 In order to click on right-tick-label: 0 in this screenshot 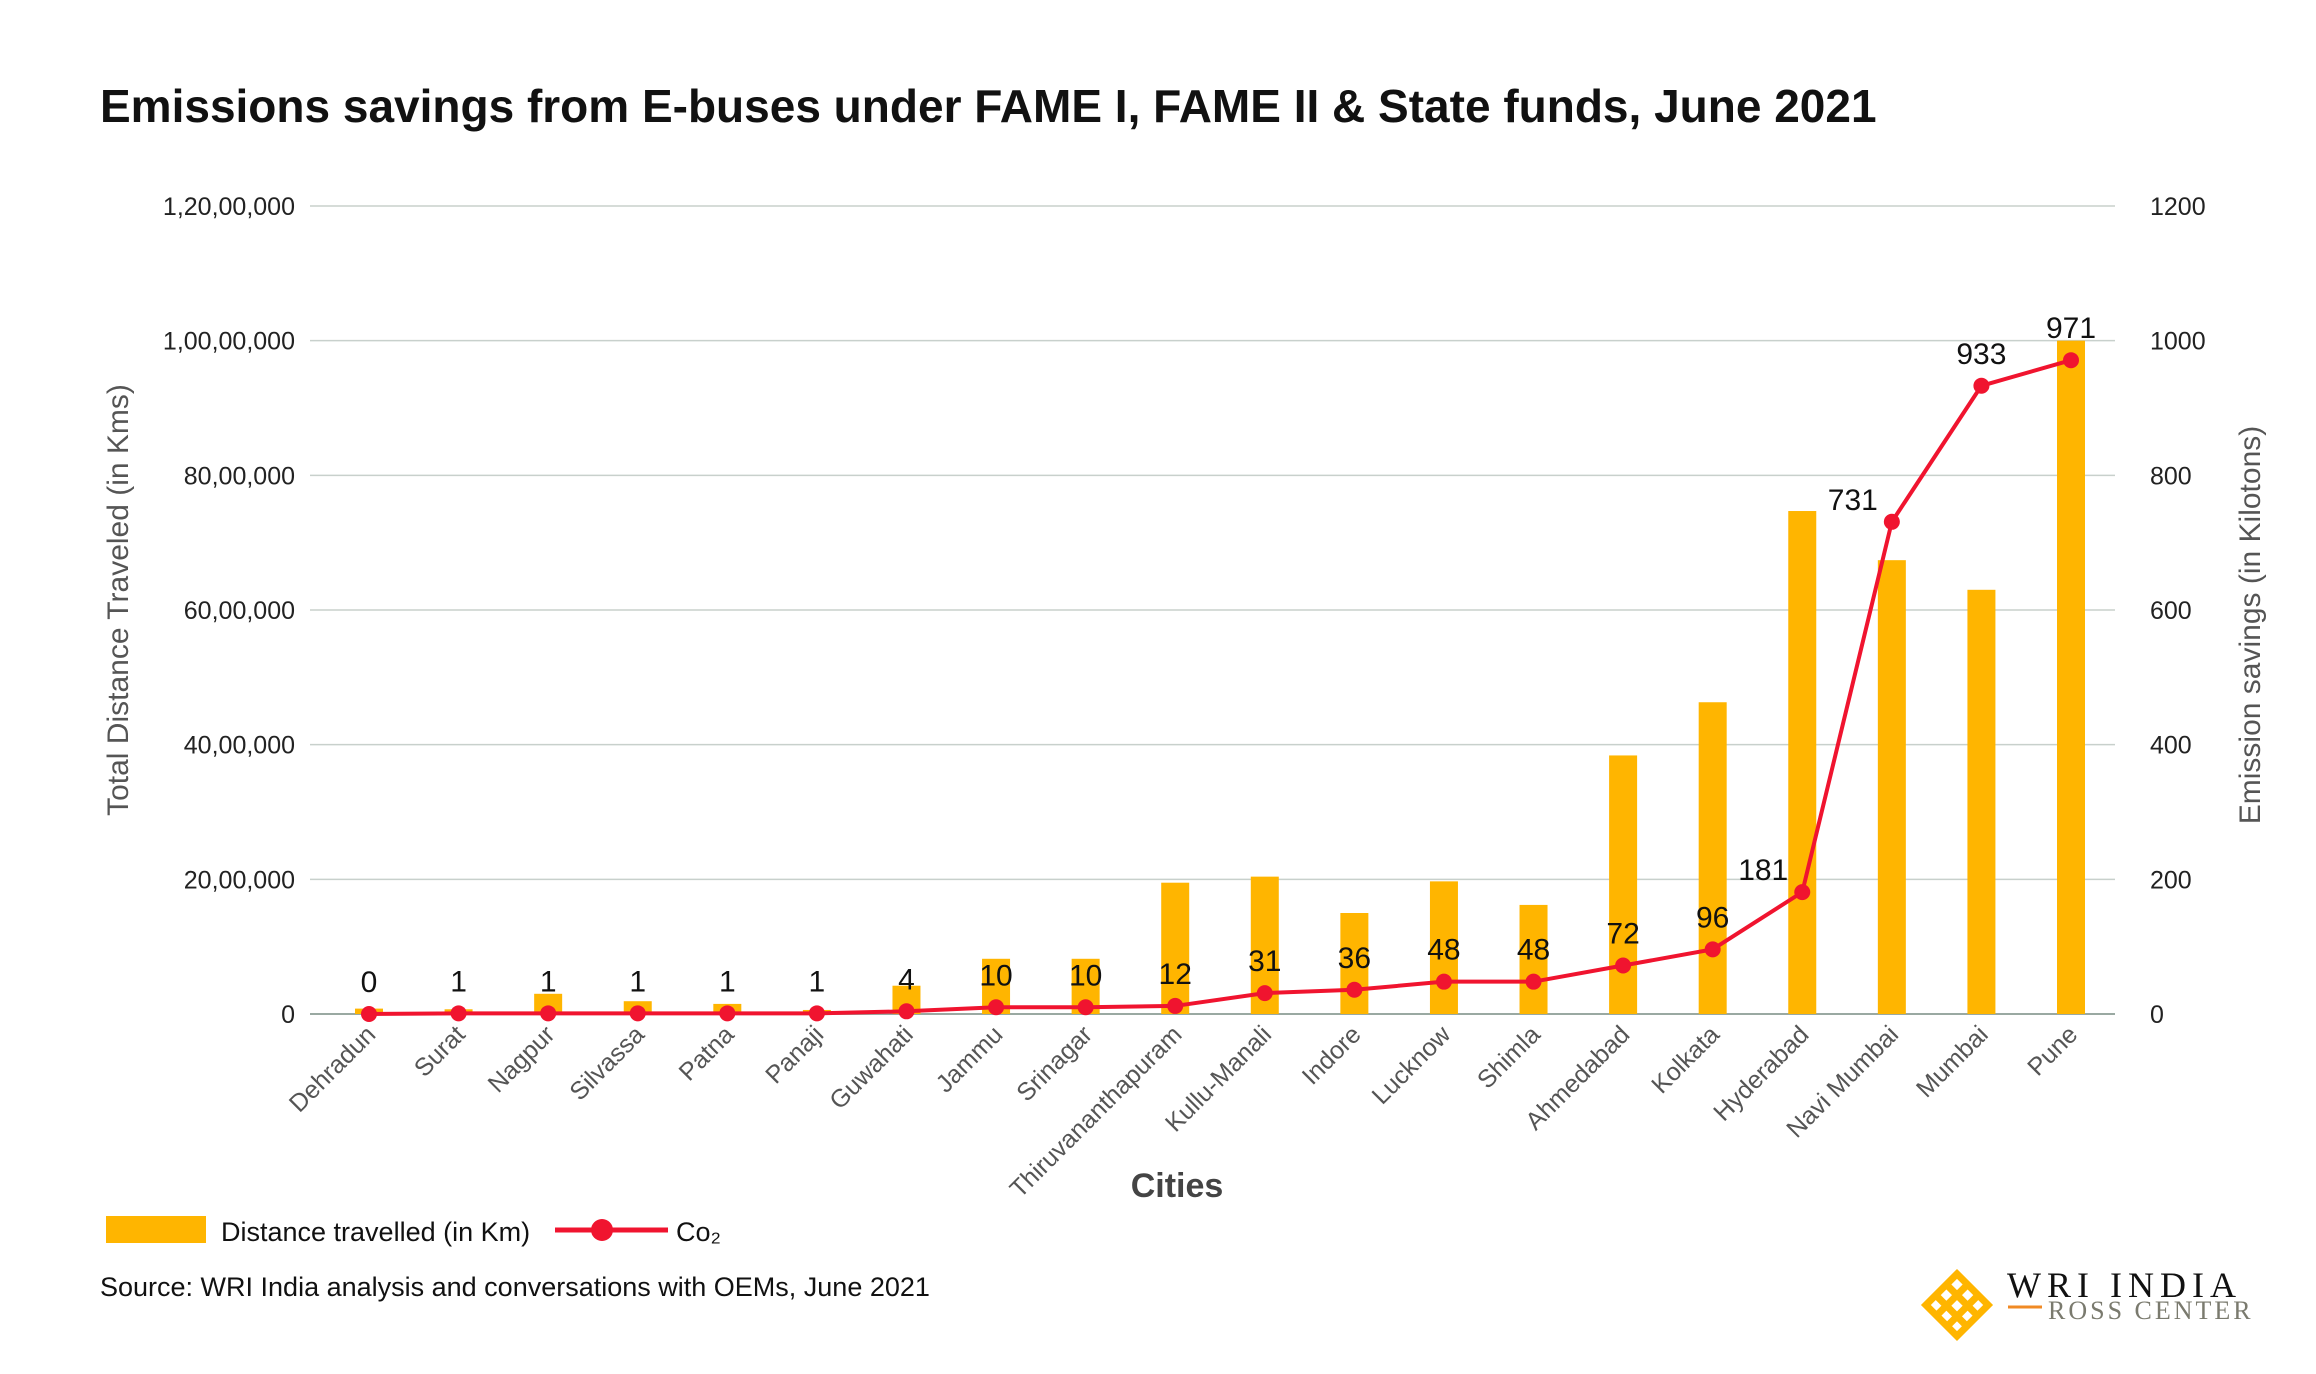, I will do `click(2157, 1015)`.